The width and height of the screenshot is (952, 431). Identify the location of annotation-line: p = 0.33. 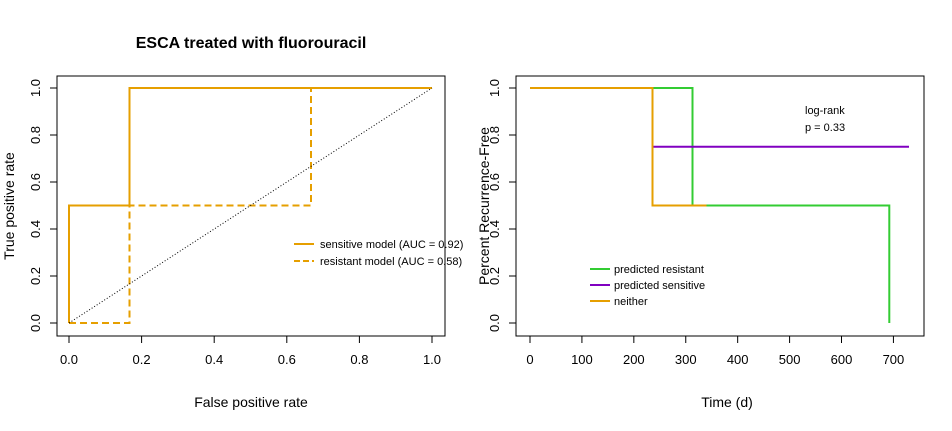
(825, 128).